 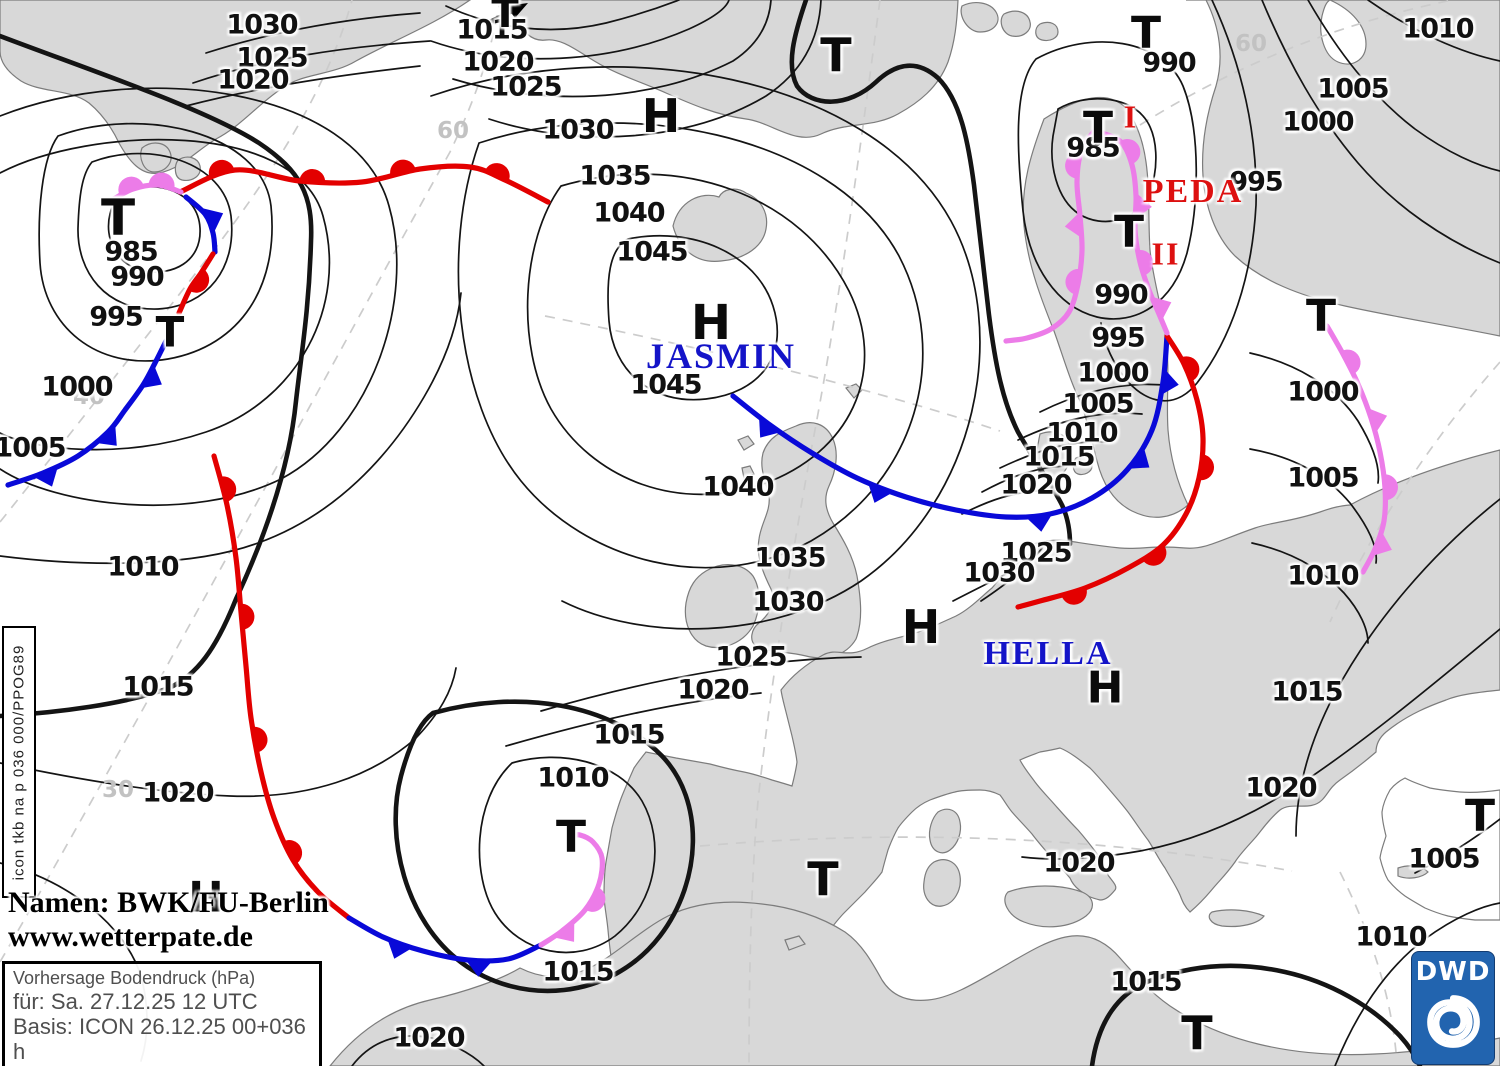 I want to click on info-model-basis: Basis: ICON 26.12.25 00+036 h, so click(x=159, y=1039).